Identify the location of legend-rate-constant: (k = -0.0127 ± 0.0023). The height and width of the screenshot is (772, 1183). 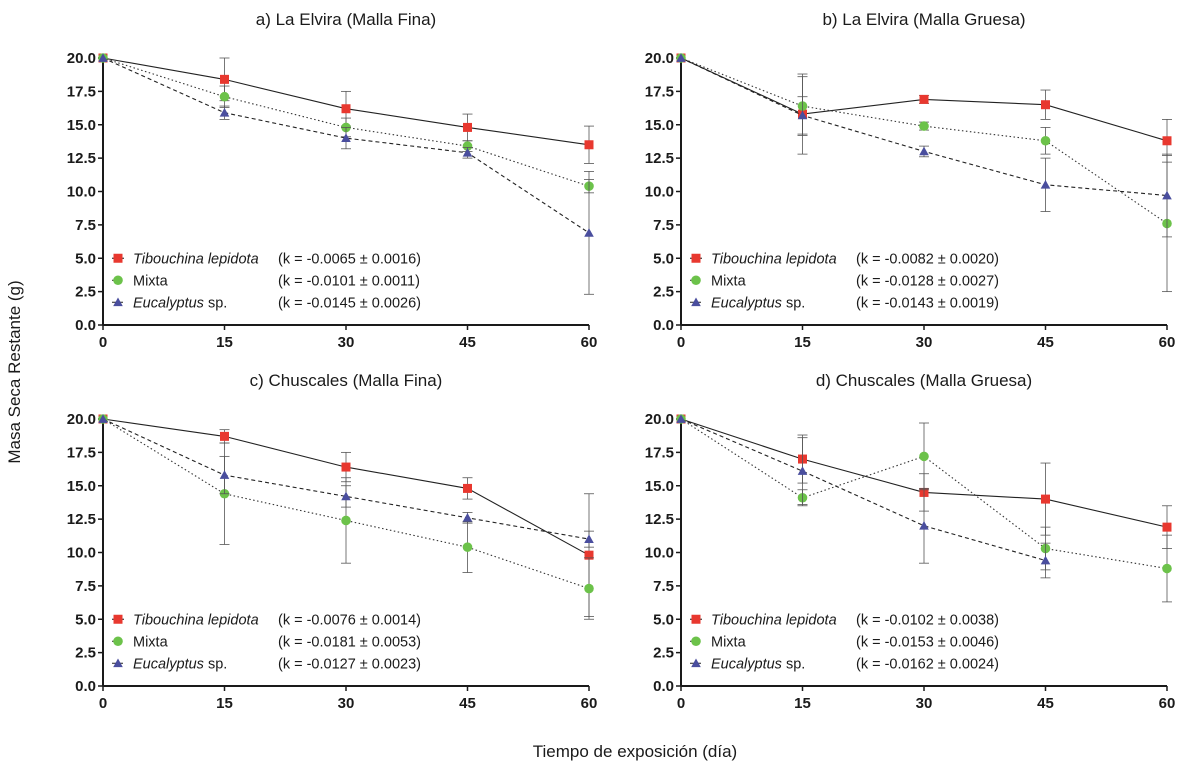
(349, 664).